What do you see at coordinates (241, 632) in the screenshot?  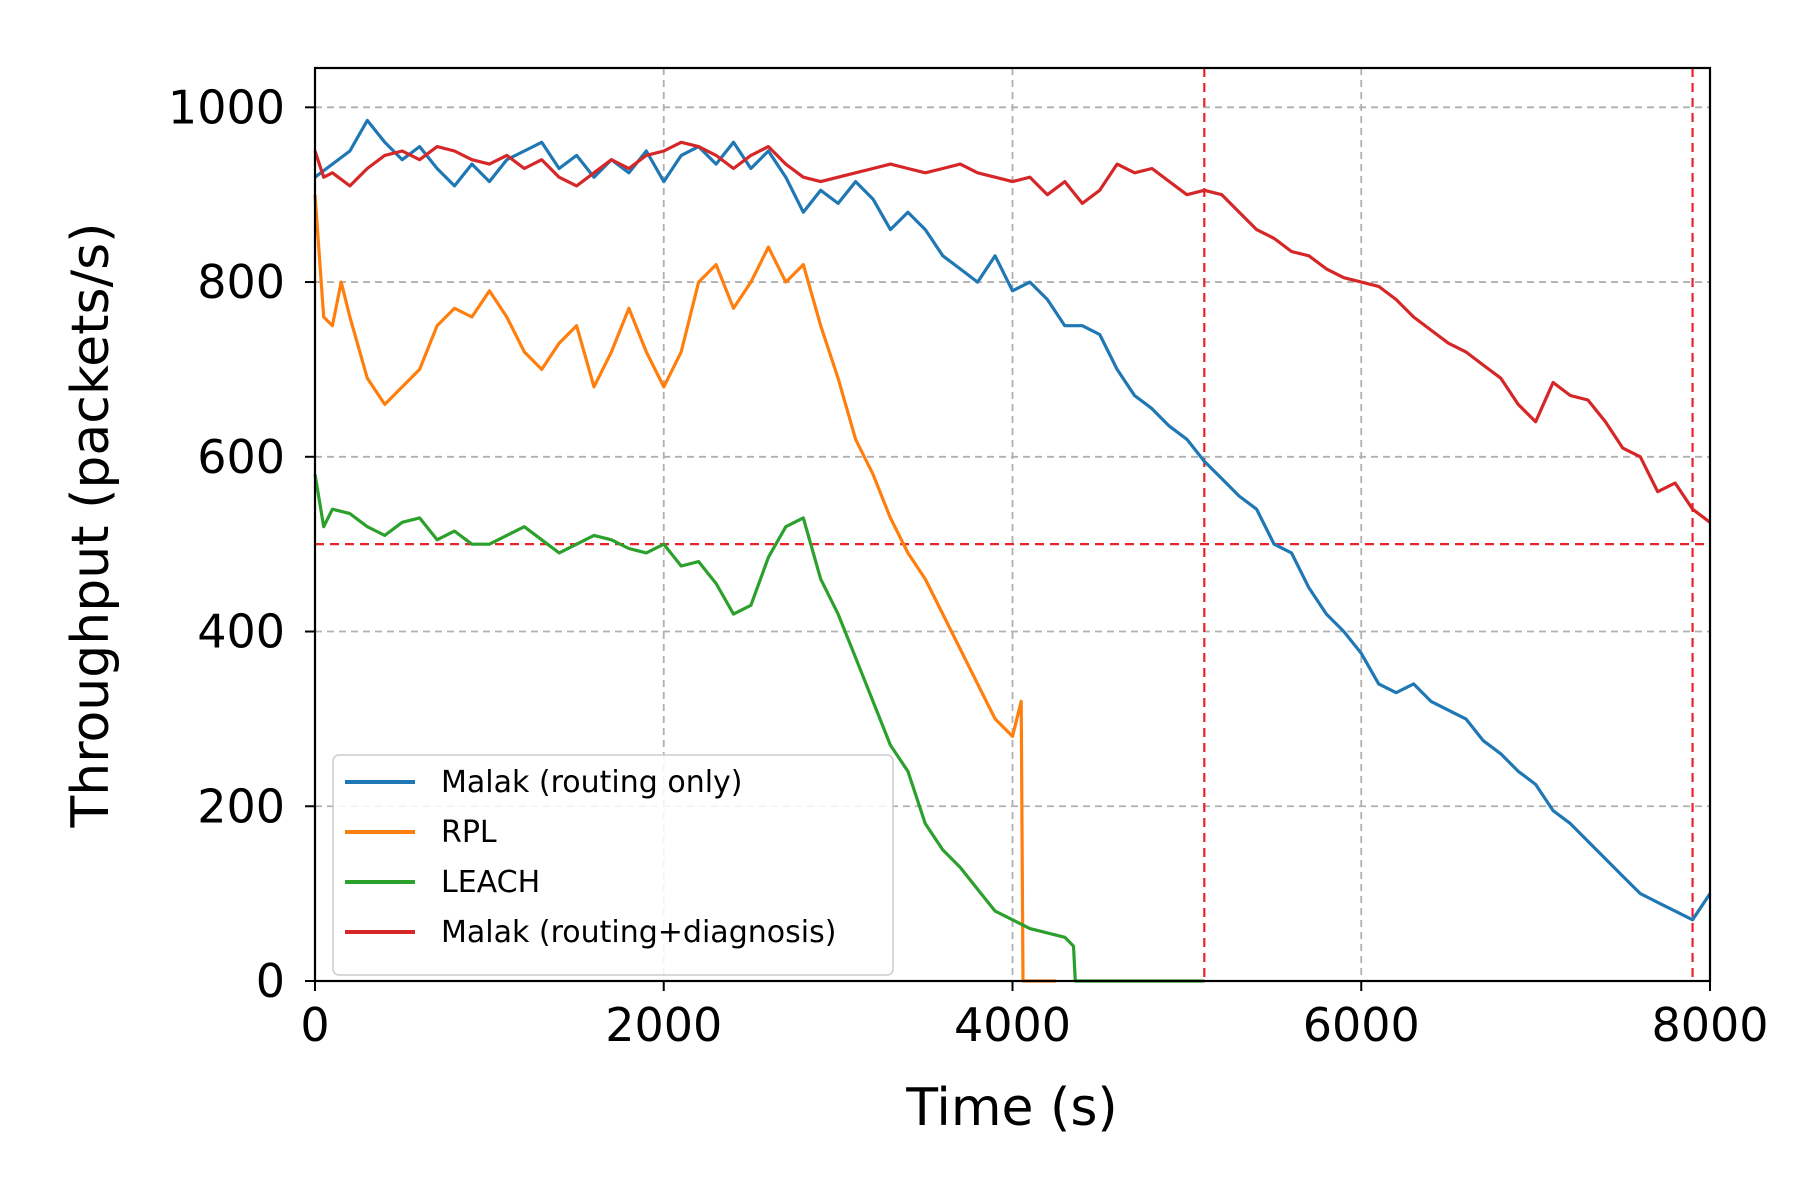 I see `y-tick-label: 400` at bounding box center [241, 632].